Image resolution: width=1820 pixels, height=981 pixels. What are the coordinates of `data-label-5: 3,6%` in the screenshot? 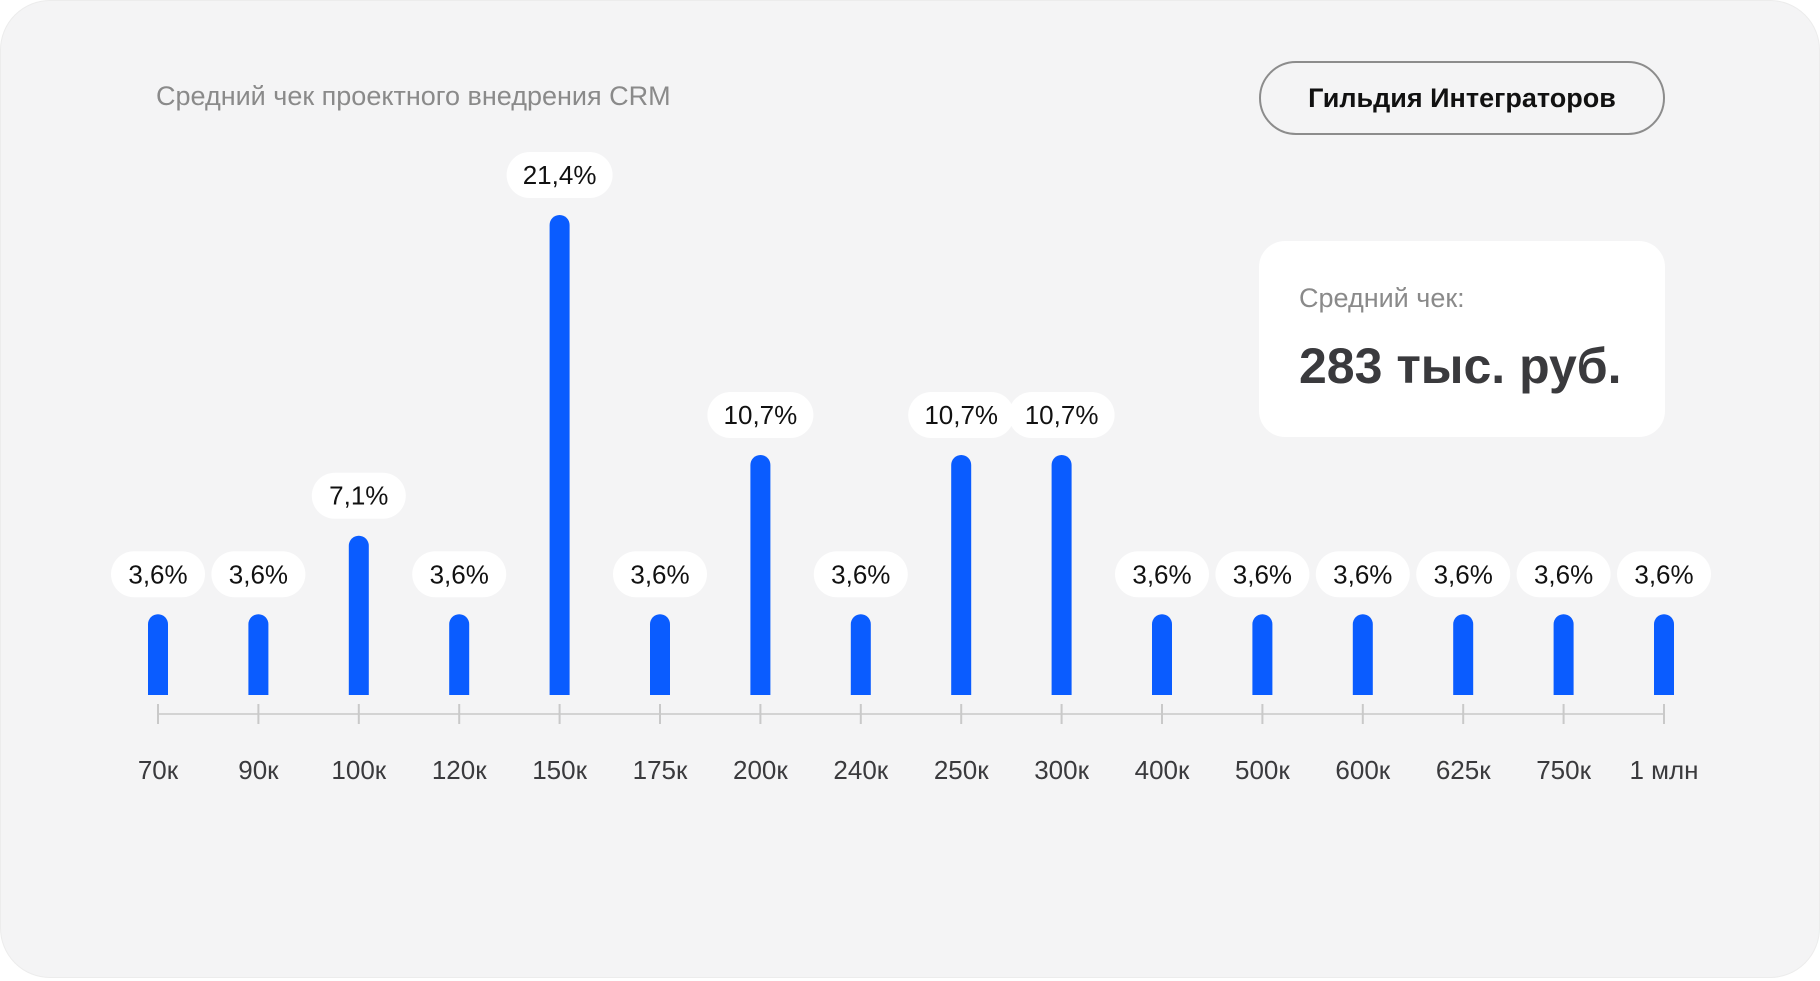 It's located at (659, 574).